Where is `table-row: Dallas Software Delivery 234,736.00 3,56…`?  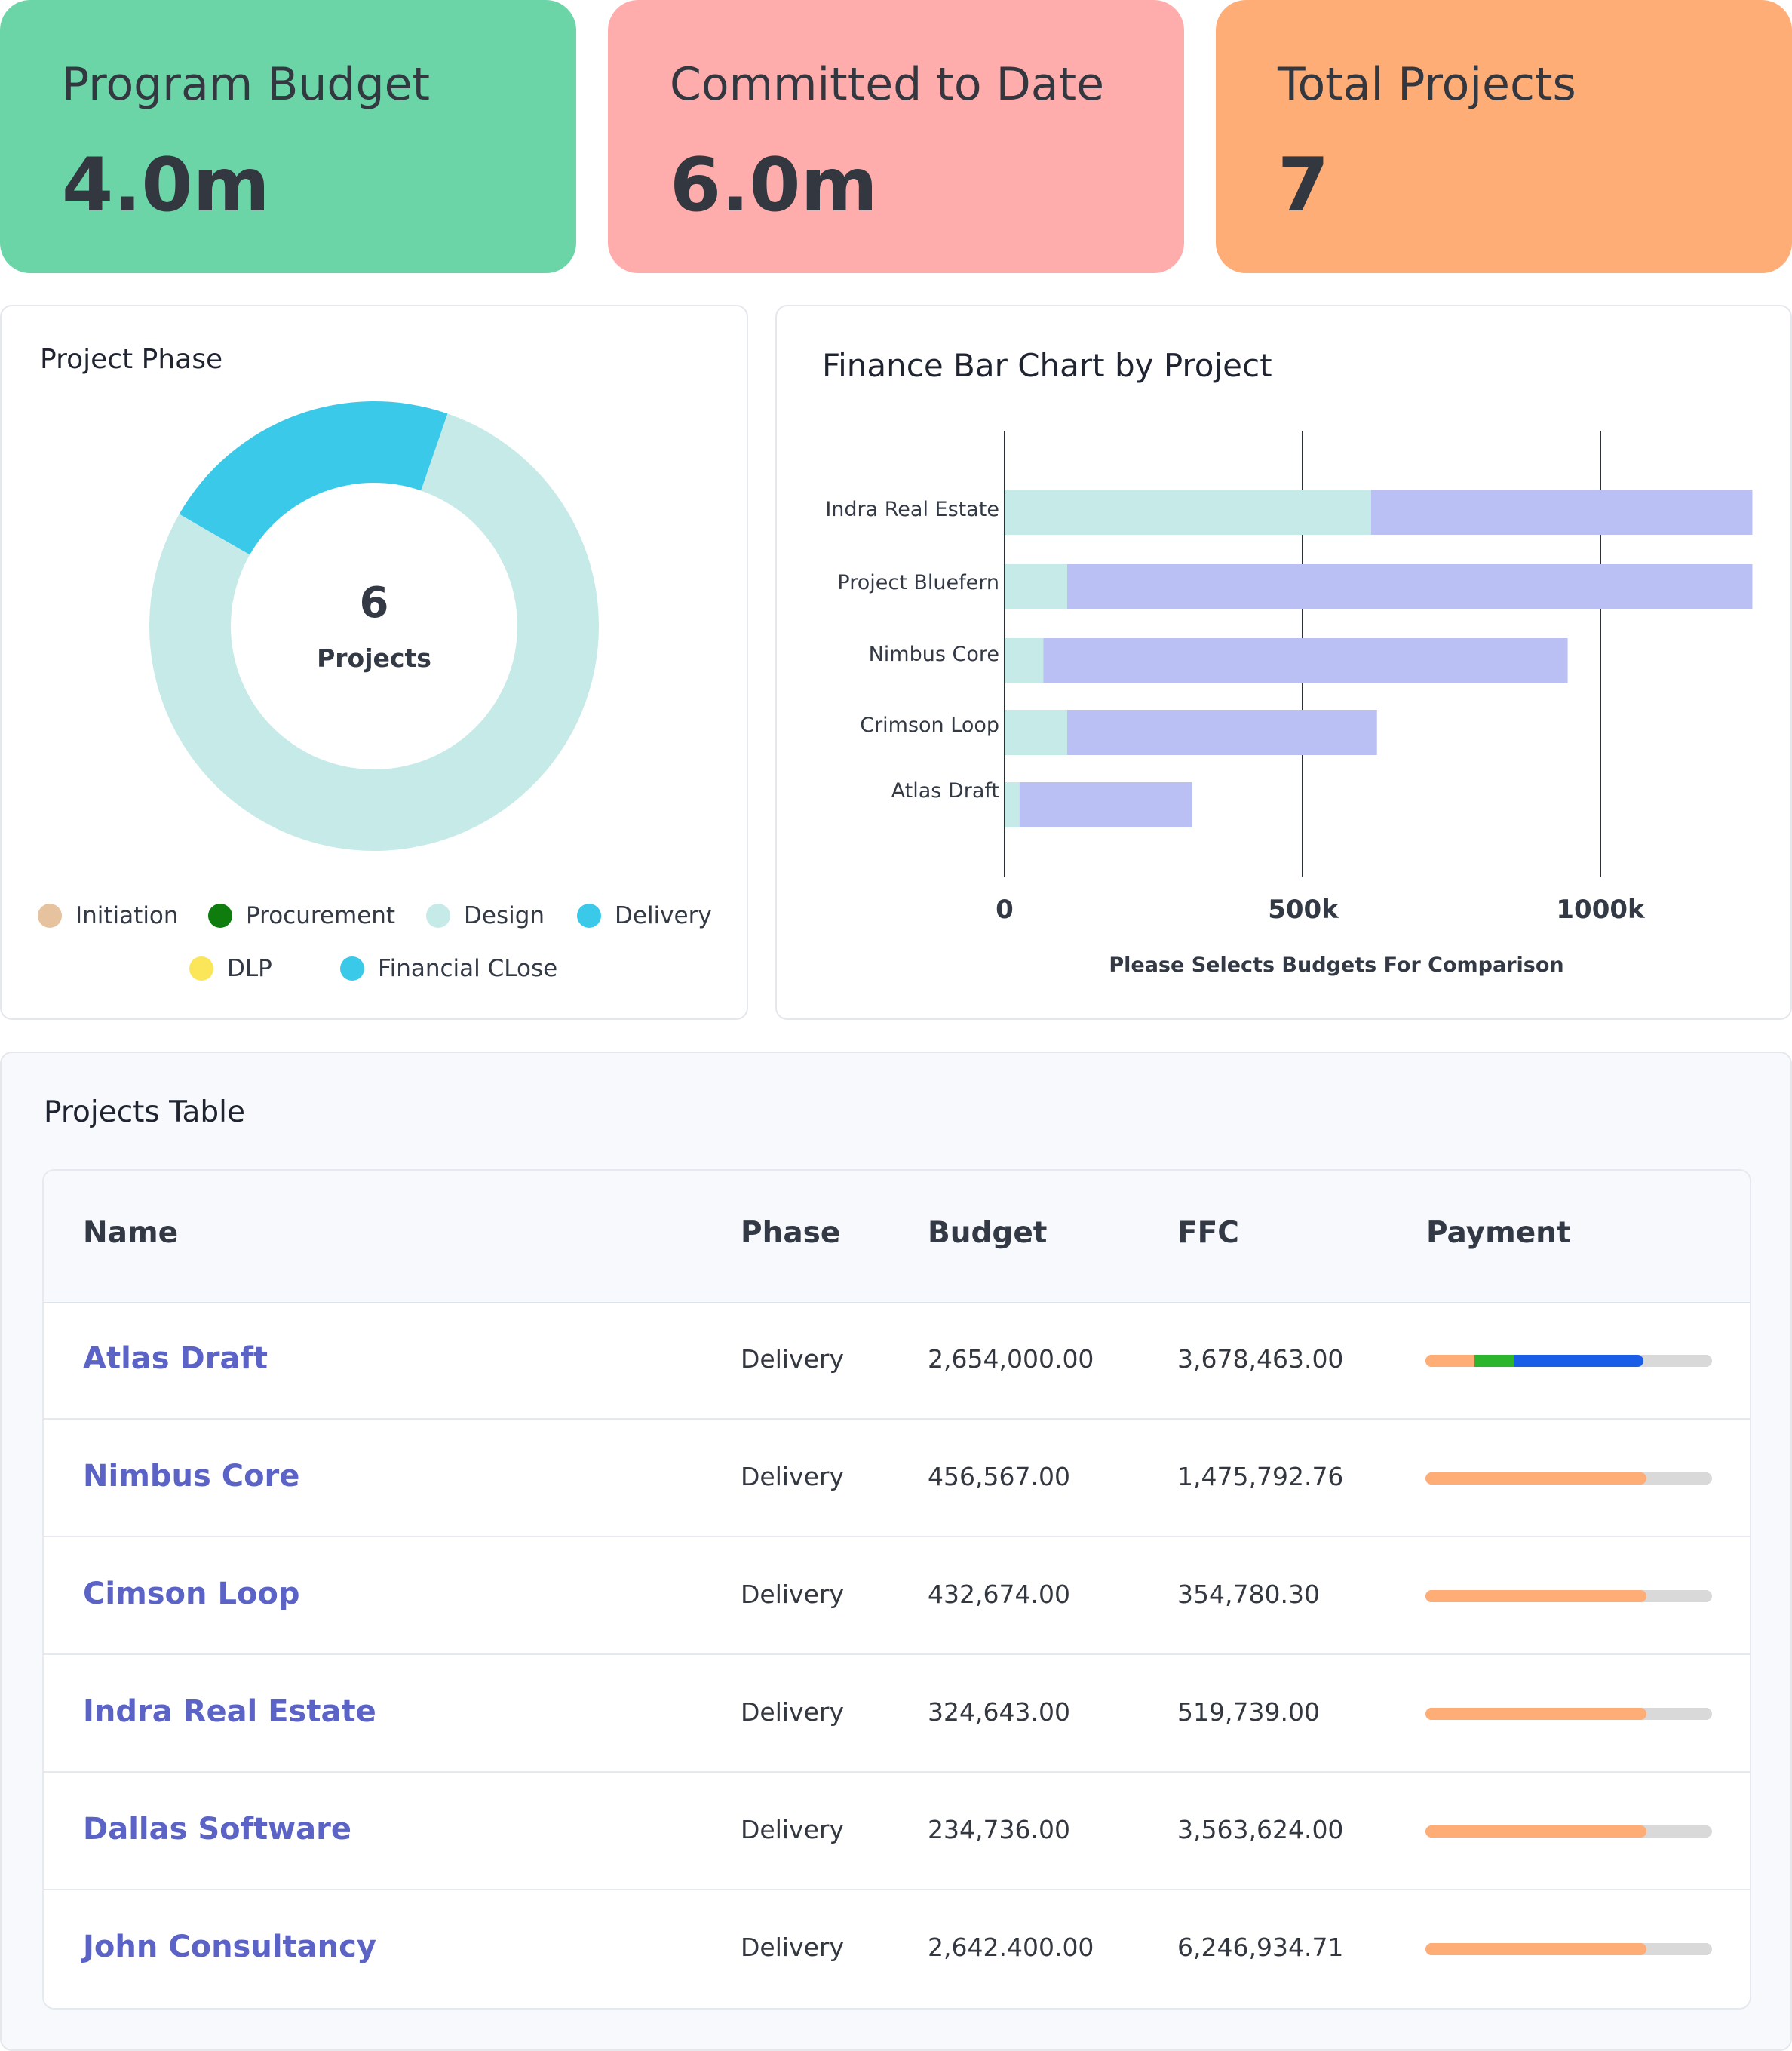
table-row: Dallas Software Delivery 234,736.00 3,56… is located at coordinates (897, 1831).